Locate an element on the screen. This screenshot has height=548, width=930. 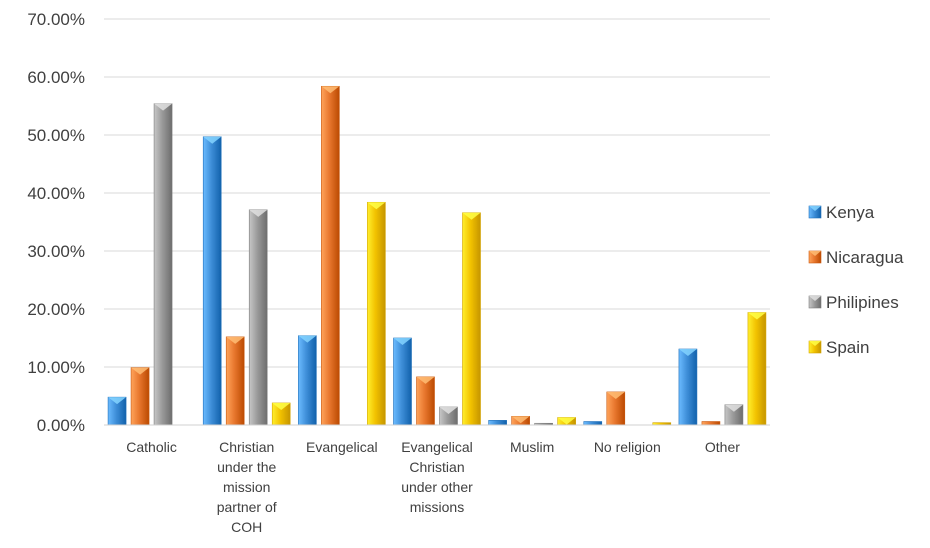
legend-label: Nicaragua is located at coordinates (865, 257).